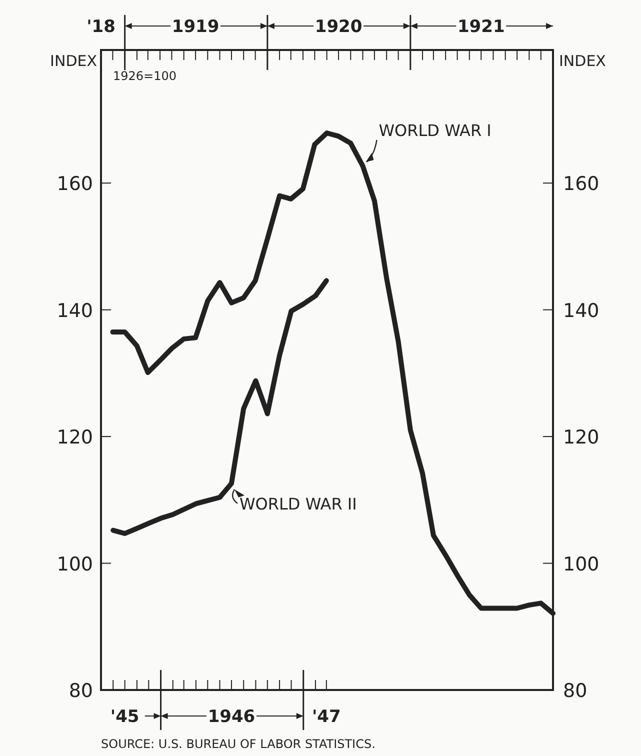  Describe the element at coordinates (298, 504) in the screenshot. I see `legend-label: WORLD WAR II` at that location.